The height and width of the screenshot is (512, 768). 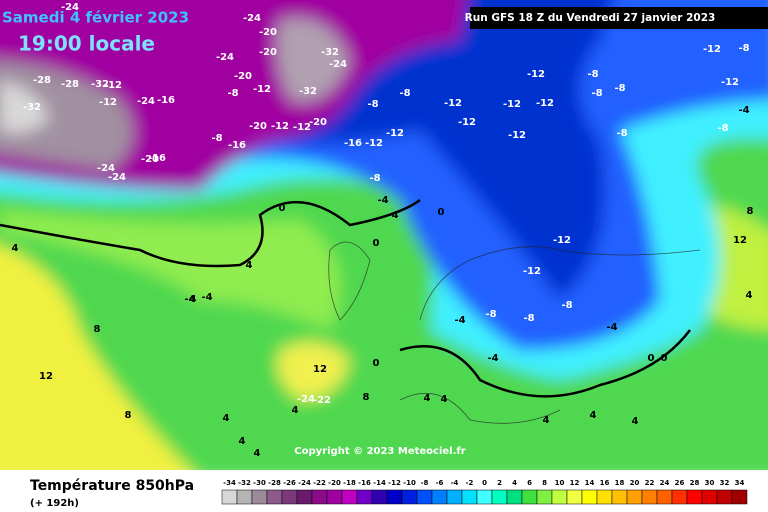 What do you see at coordinates (229, 483) in the screenshot?
I see `legend-label: -34` at bounding box center [229, 483].